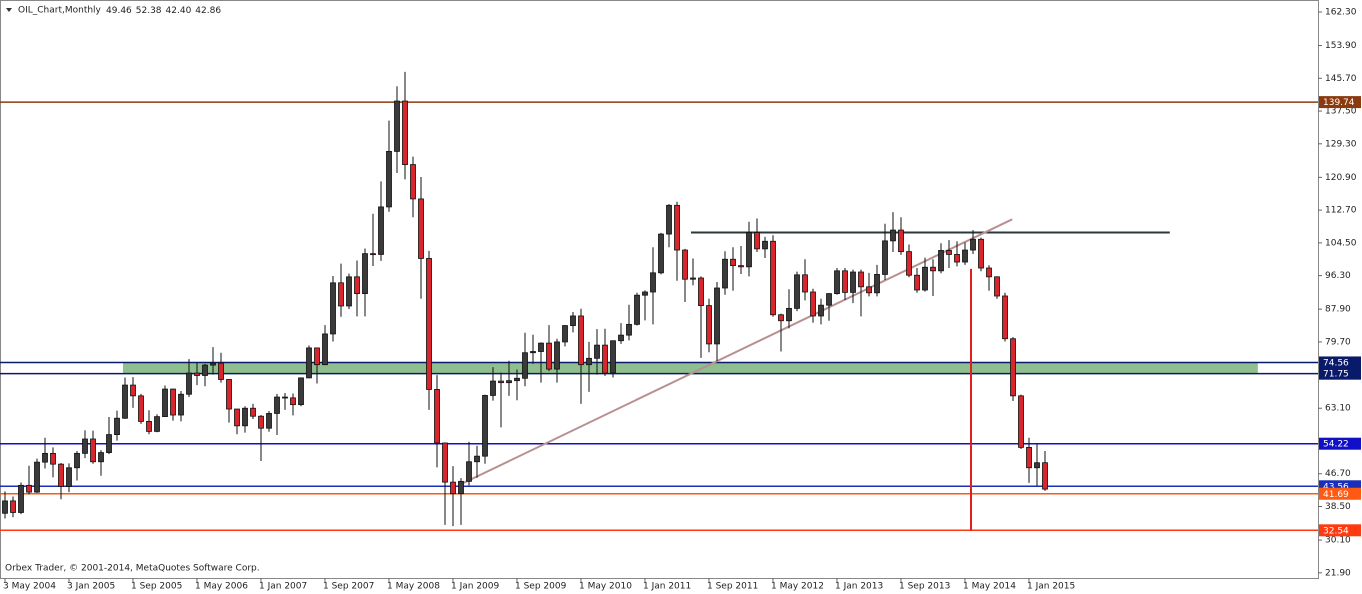  I want to click on y-tick-label: 137.50, so click(1341, 112).